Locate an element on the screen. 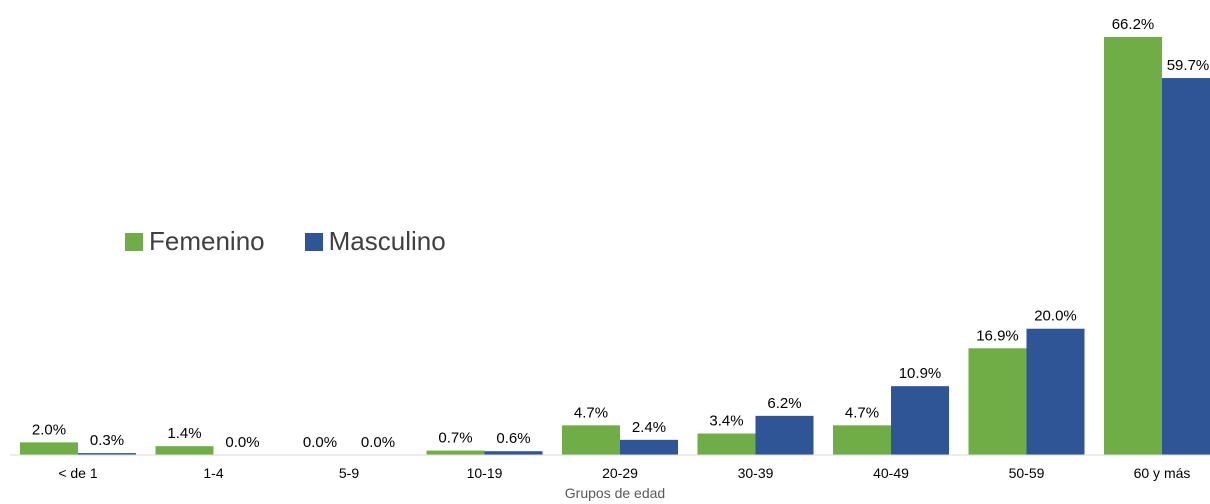 This screenshot has width=1210, height=504. value-label-femenino-4: 4.7% is located at coordinates (591, 412).